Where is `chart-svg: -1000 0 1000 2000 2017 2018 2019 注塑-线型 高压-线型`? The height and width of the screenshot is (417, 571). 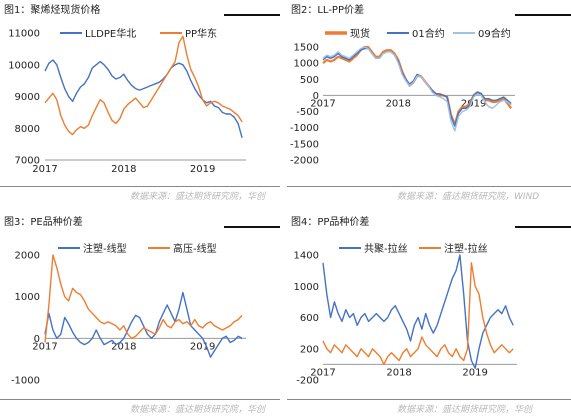
chart-svg: -1000 0 1000 2000 2017 2018 2019 注塑-线型 高压-线型 is located at coordinates (128, 314).